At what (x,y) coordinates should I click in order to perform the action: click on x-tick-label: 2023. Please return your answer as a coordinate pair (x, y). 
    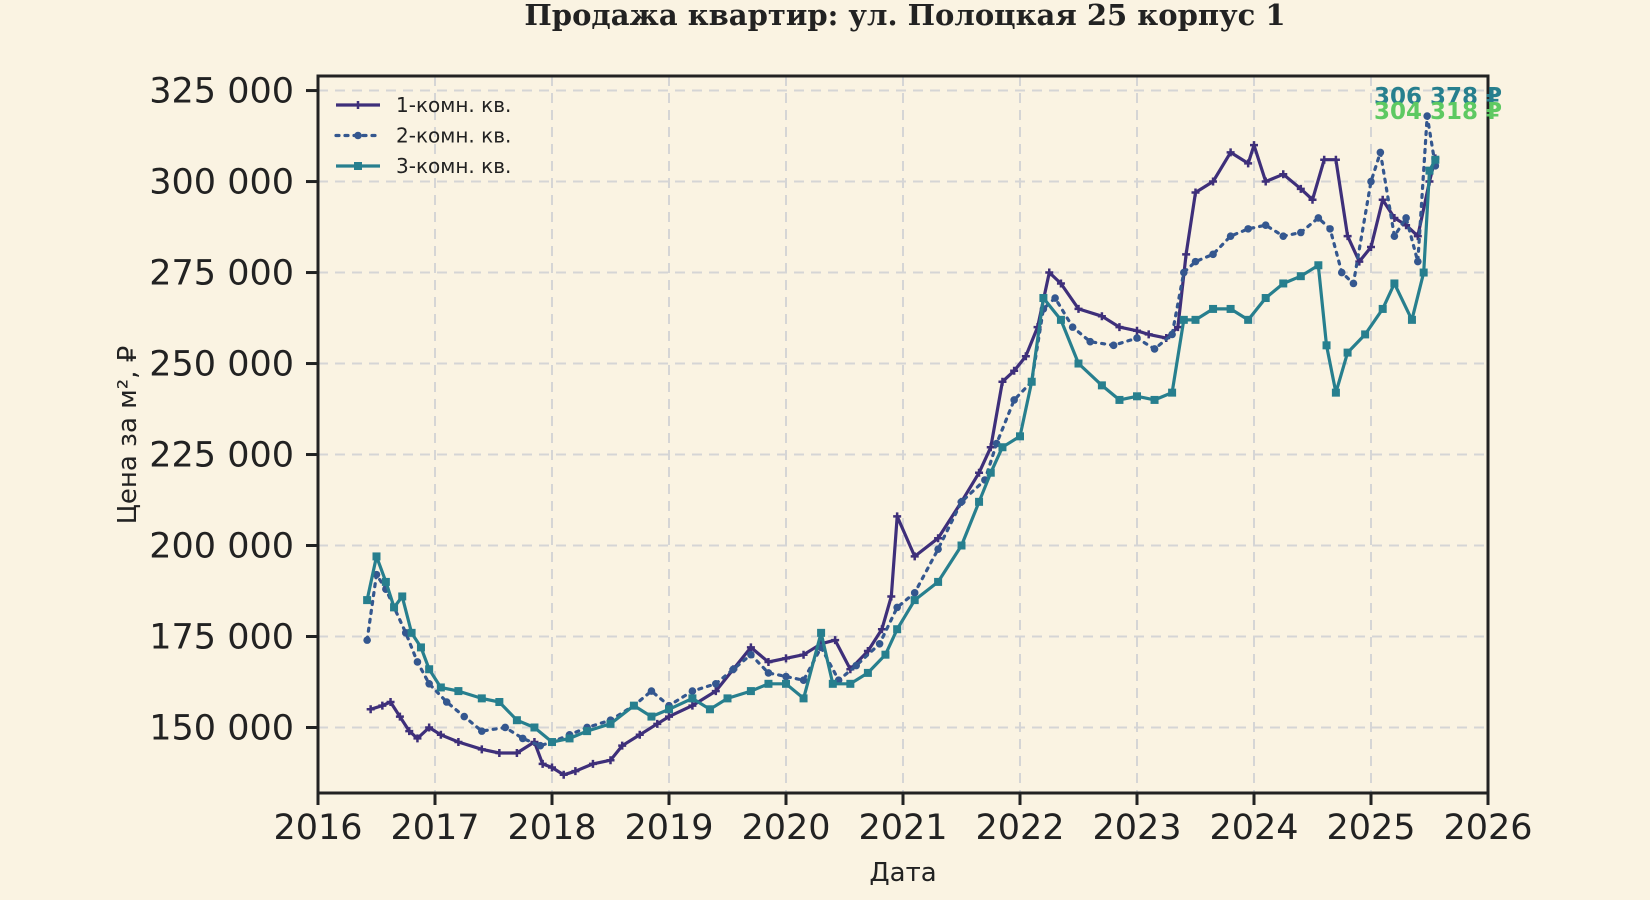
    Looking at the image, I should click on (1136, 828).